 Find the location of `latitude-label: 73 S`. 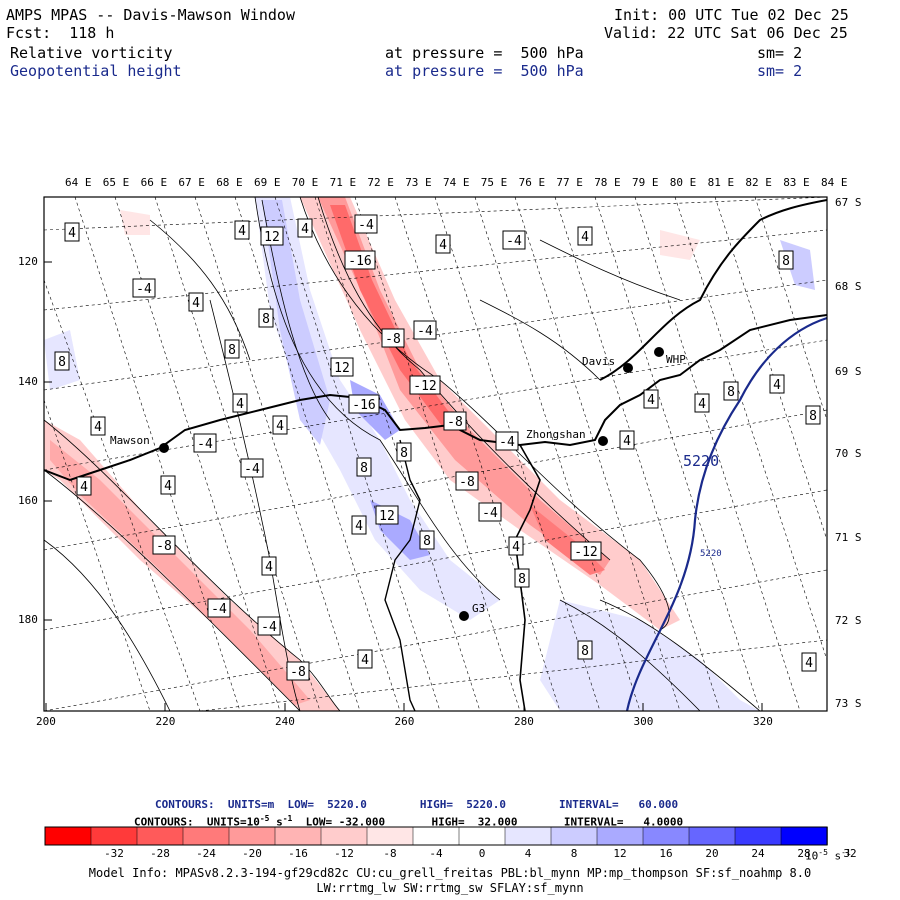

latitude-label: 73 S is located at coordinates (848, 703).